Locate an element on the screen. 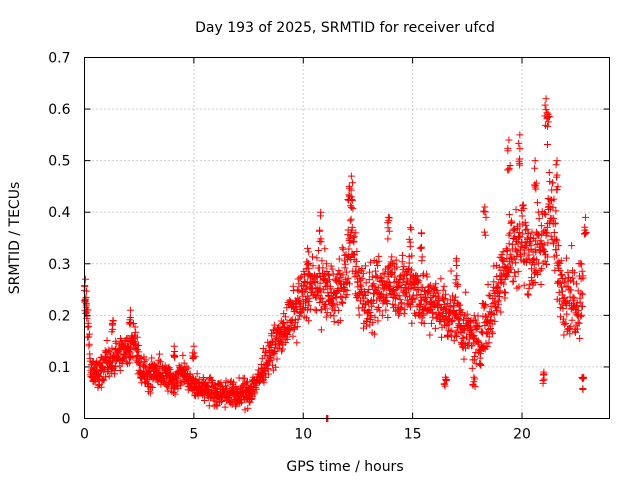  y-tick-label: 0.1 is located at coordinates (59, 368).